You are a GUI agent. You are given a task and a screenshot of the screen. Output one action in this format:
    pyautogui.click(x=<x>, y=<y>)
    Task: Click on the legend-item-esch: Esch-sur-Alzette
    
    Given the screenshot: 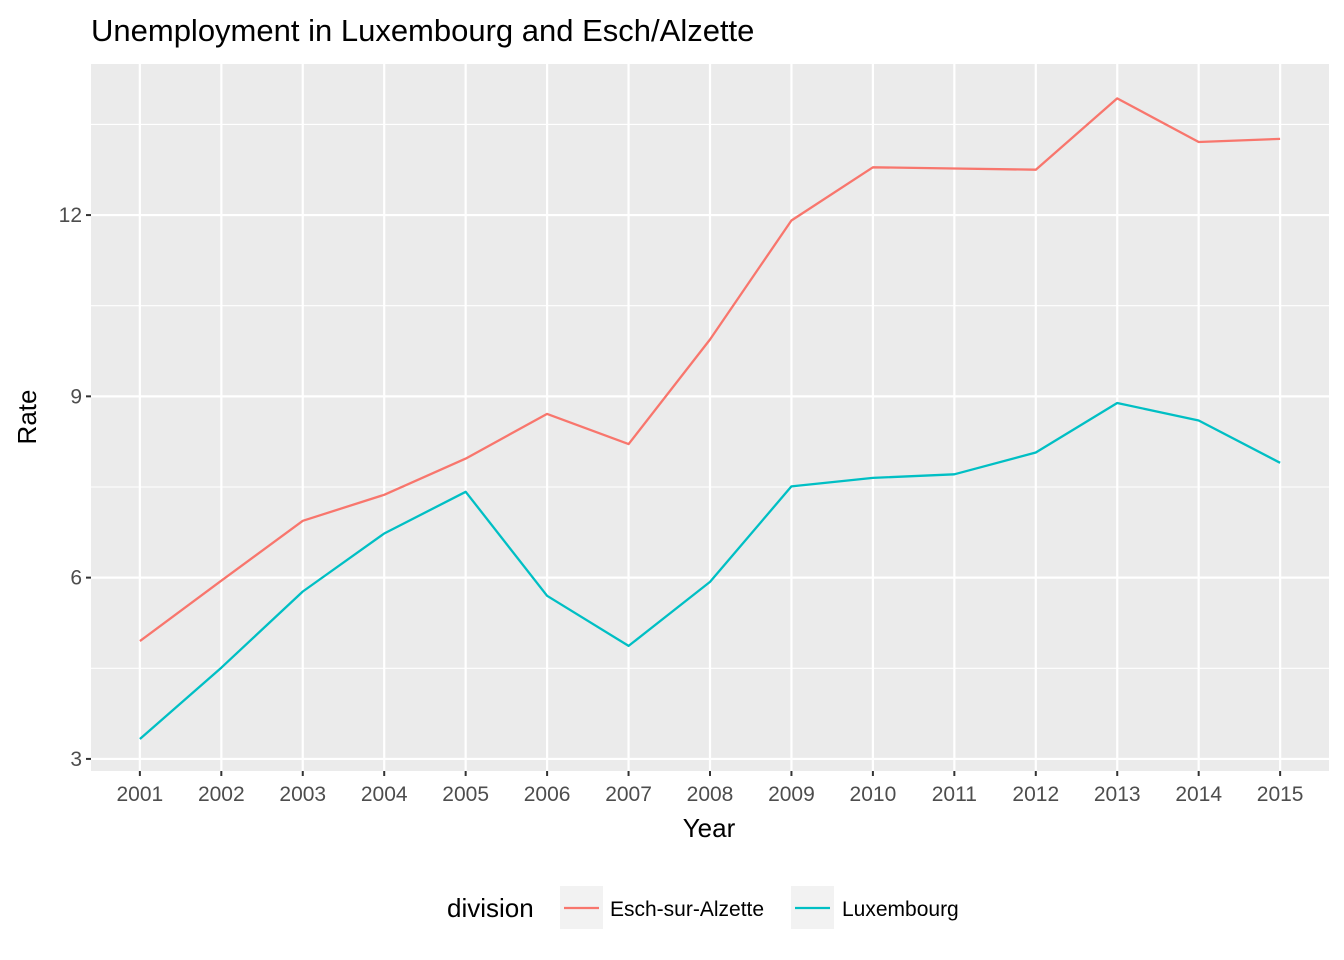 What is the action you would take?
    pyautogui.click(x=662, y=907)
    